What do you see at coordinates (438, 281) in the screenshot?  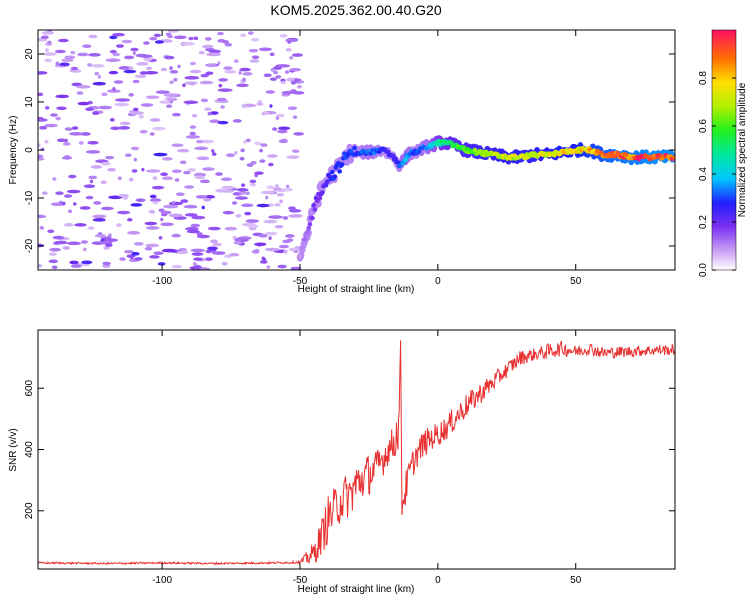 I see `spectrogram-x-tick-label: 0` at bounding box center [438, 281].